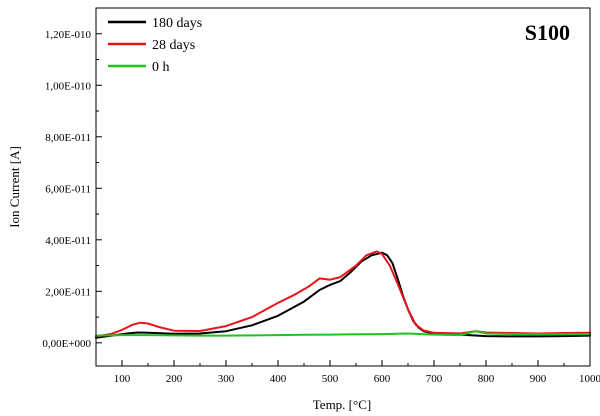  What do you see at coordinates (278, 379) in the screenshot?
I see `x-tick-label: 400` at bounding box center [278, 379].